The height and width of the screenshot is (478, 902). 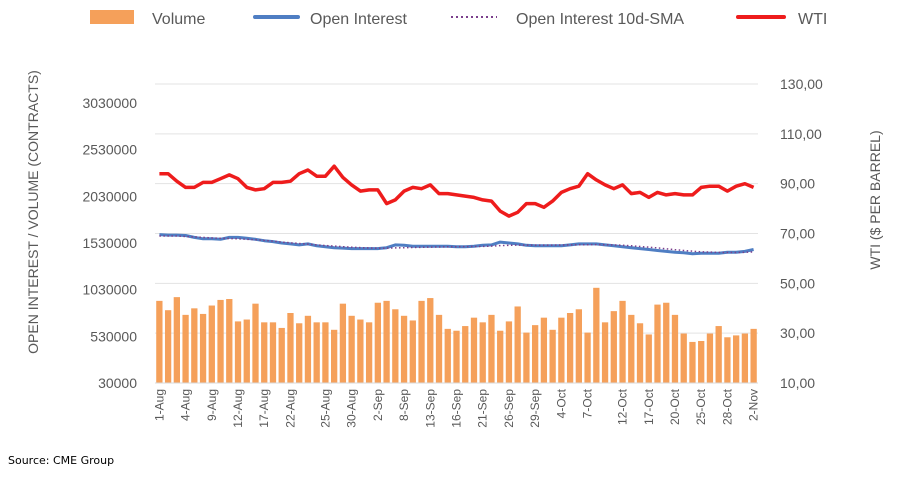 I want to click on volume-bars, so click(x=456, y=335).